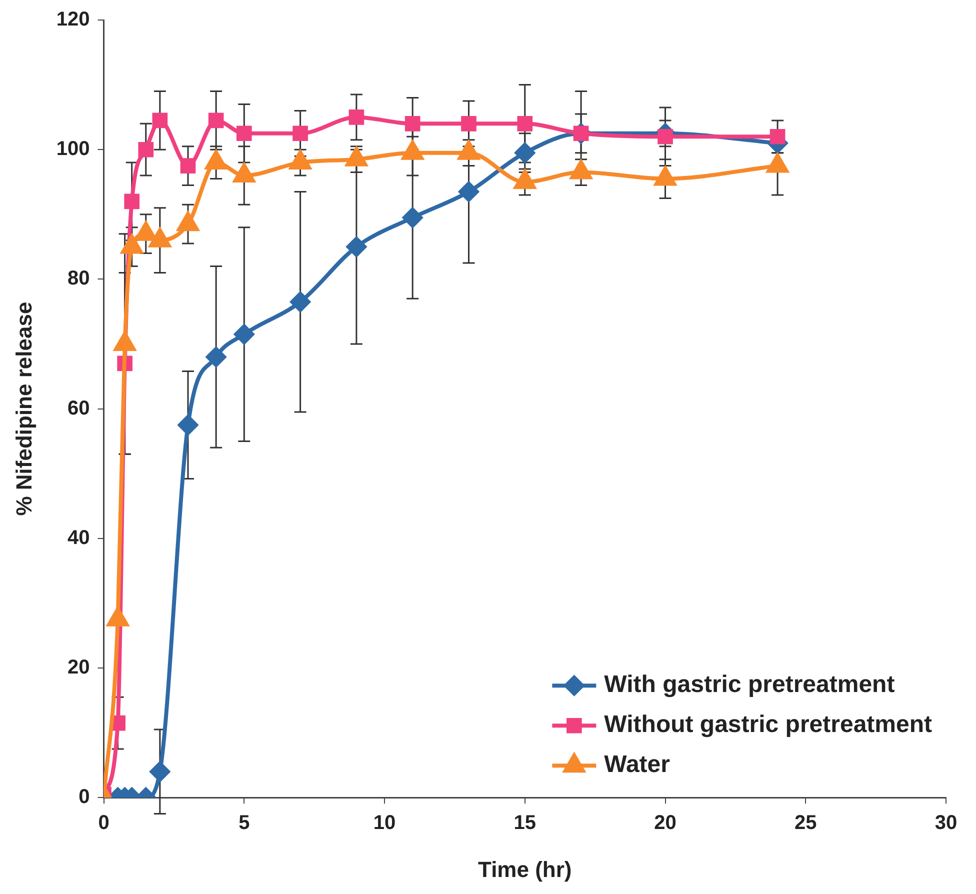  I want to click on legend-label: Without gastric pretreatment, so click(768, 724).